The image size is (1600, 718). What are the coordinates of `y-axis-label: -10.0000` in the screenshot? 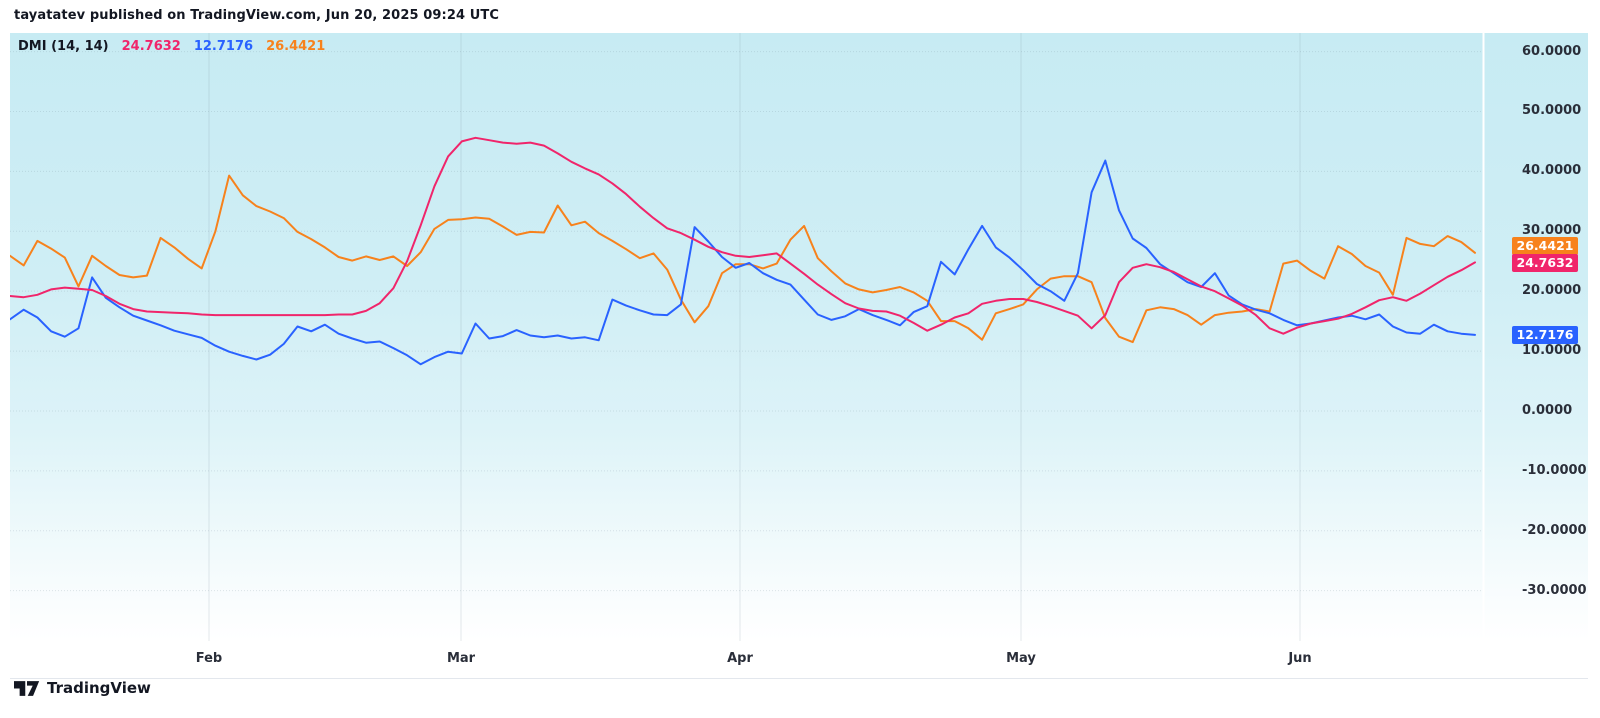 It's located at (1554, 470).